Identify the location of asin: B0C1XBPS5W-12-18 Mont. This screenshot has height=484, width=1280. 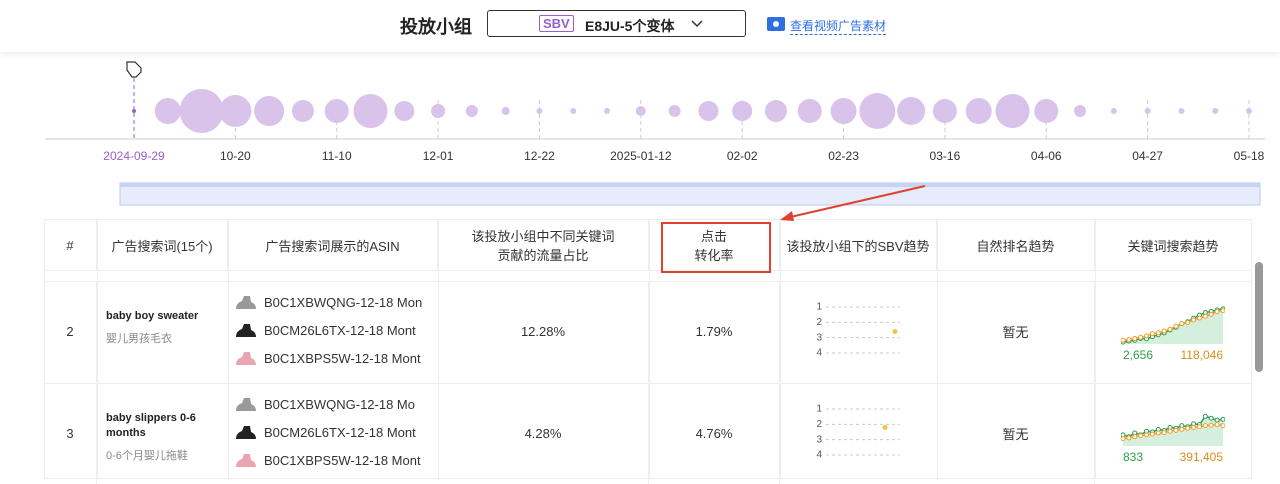
(342, 358).